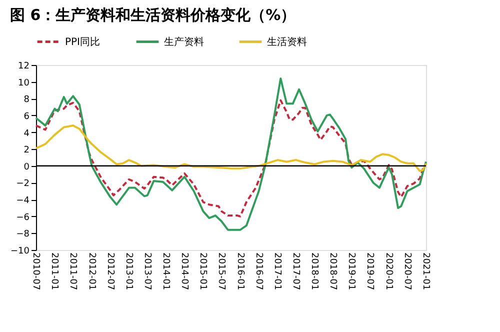  Describe the element at coordinates (24, 67) in the screenshot. I see `y-tick-label: 12` at that location.